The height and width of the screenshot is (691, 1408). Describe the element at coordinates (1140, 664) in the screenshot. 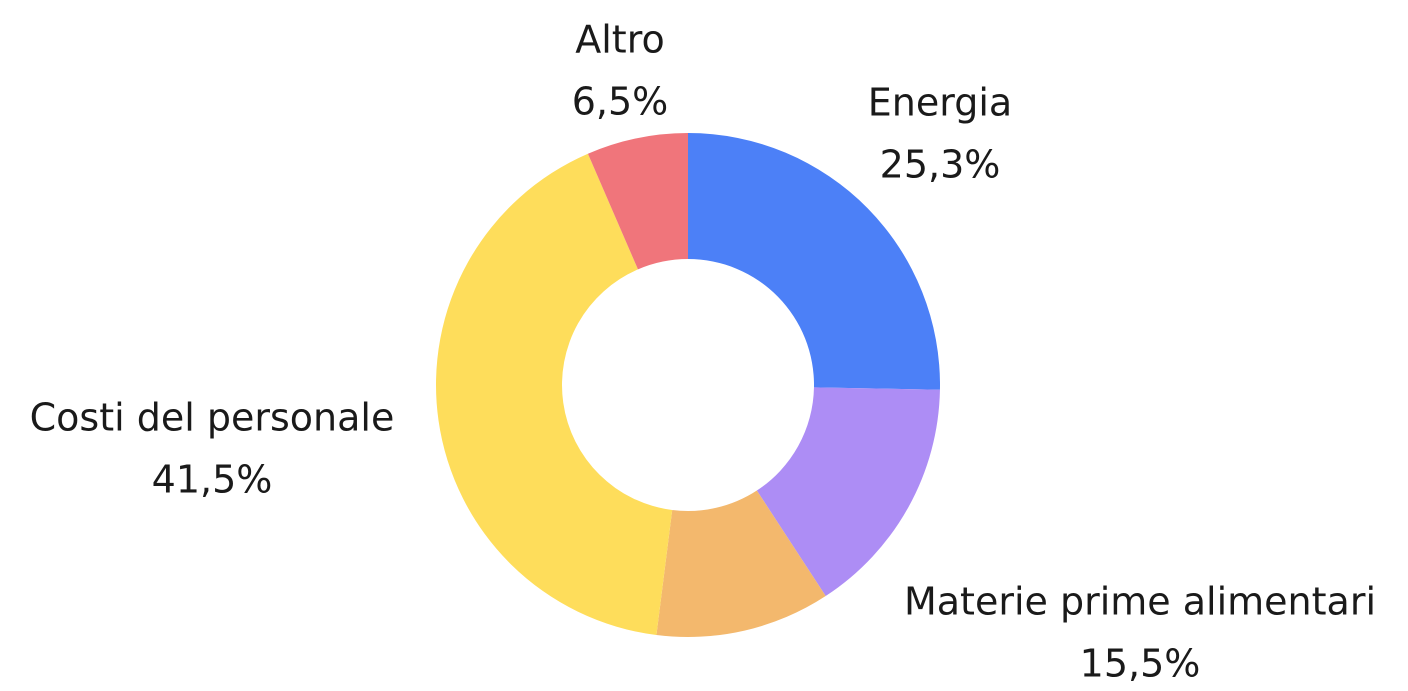

I see `slice-value-label: 15,5%` at that location.